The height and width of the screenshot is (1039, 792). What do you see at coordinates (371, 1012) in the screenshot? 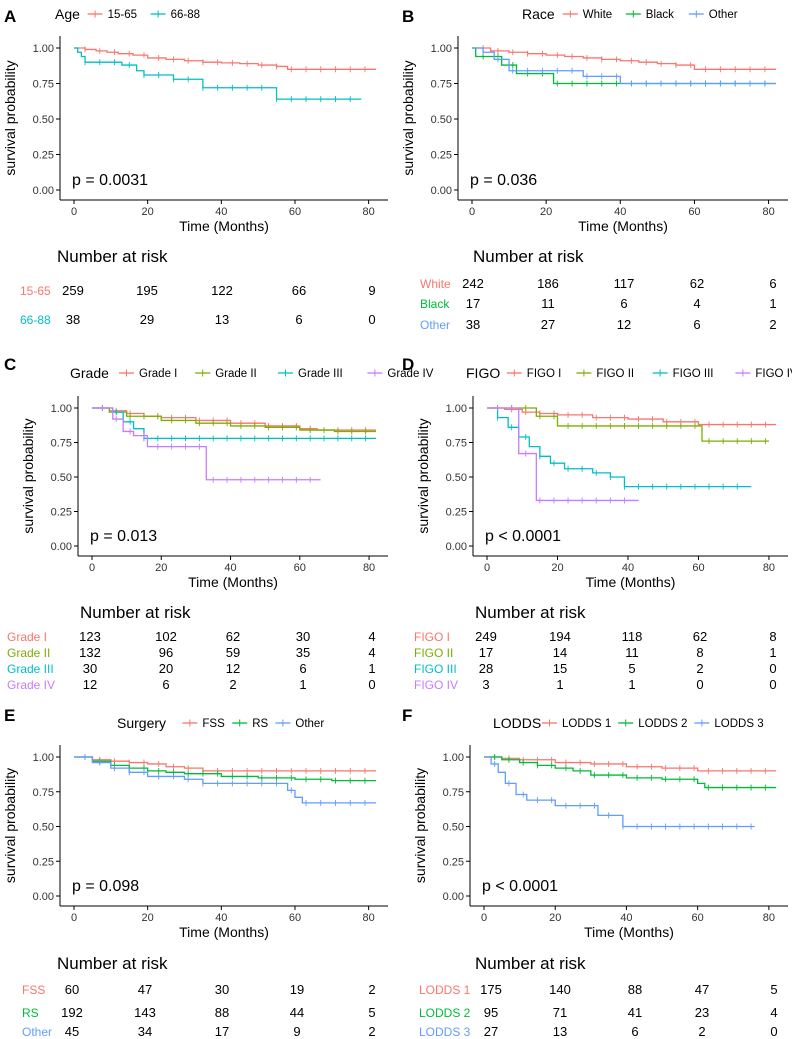
I see `risk-count: 5` at bounding box center [371, 1012].